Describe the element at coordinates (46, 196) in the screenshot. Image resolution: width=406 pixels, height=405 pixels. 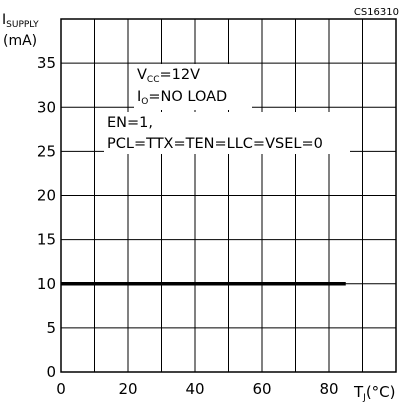
I see `y-tick-label: 20` at that location.